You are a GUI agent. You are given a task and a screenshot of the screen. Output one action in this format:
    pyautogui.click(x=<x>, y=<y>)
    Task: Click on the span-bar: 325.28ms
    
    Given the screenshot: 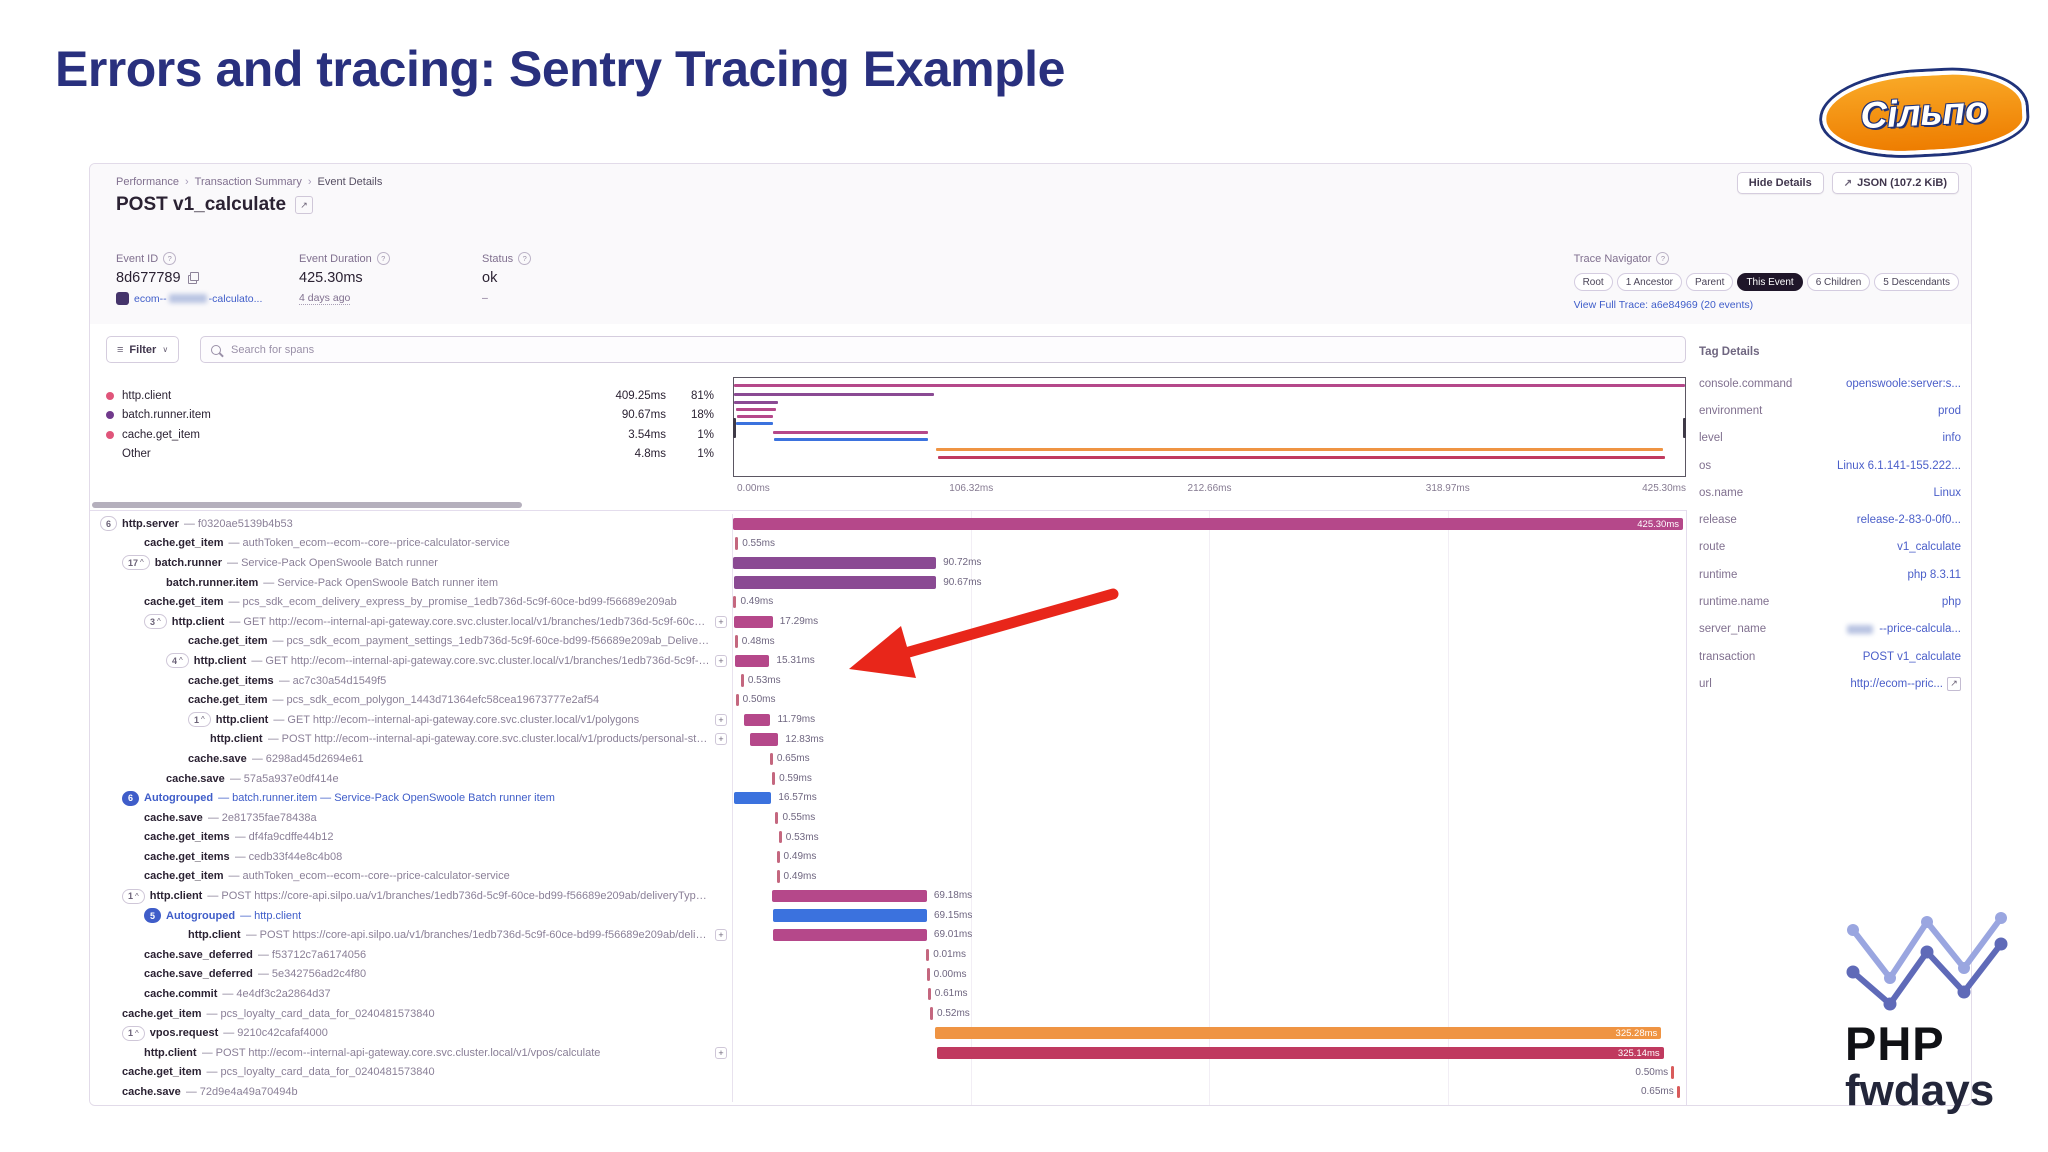 What is the action you would take?
    pyautogui.click(x=1298, y=1033)
    